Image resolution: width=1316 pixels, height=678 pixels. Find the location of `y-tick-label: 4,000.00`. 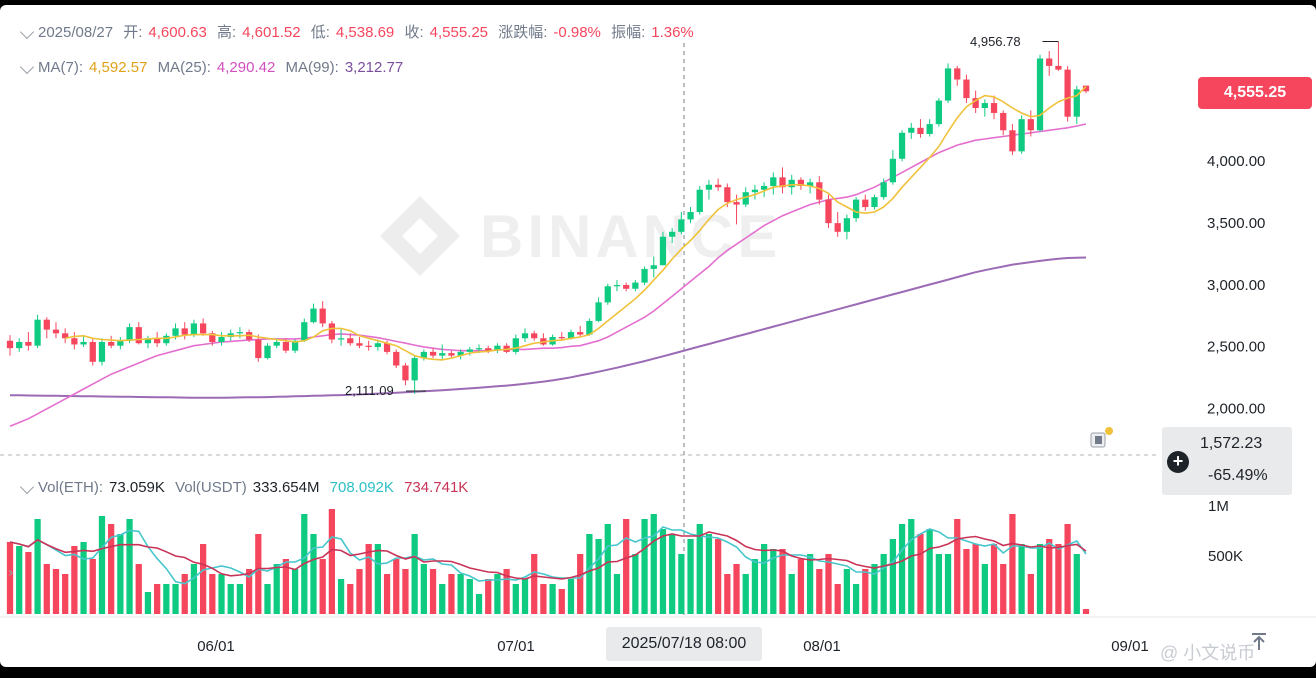

y-tick-label: 4,000.00 is located at coordinates (1236, 161).